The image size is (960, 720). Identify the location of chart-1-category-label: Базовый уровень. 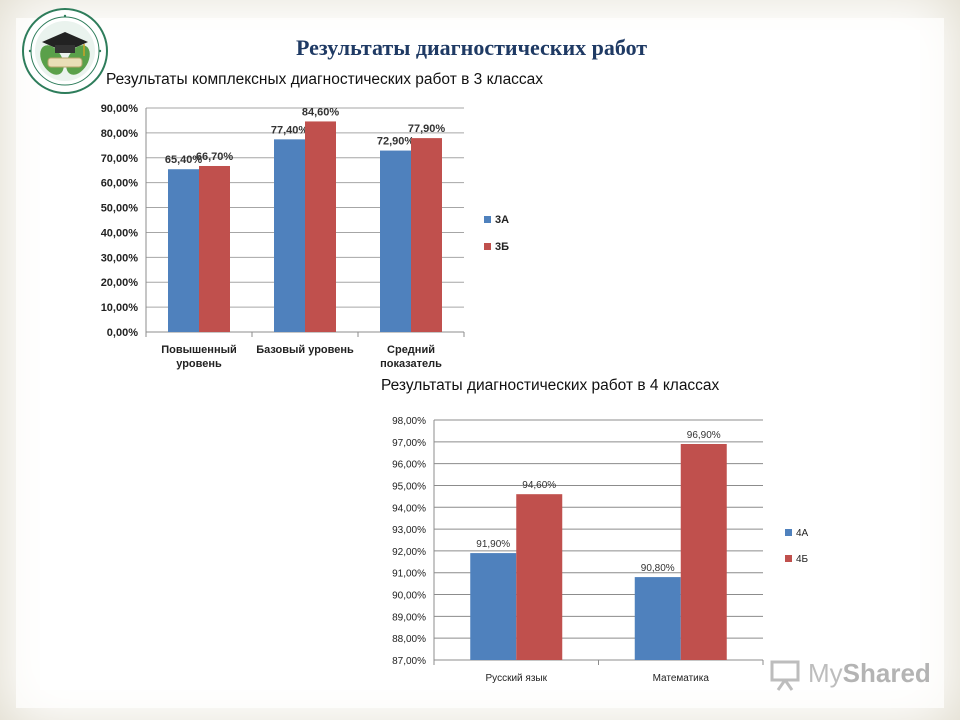
(305, 350).